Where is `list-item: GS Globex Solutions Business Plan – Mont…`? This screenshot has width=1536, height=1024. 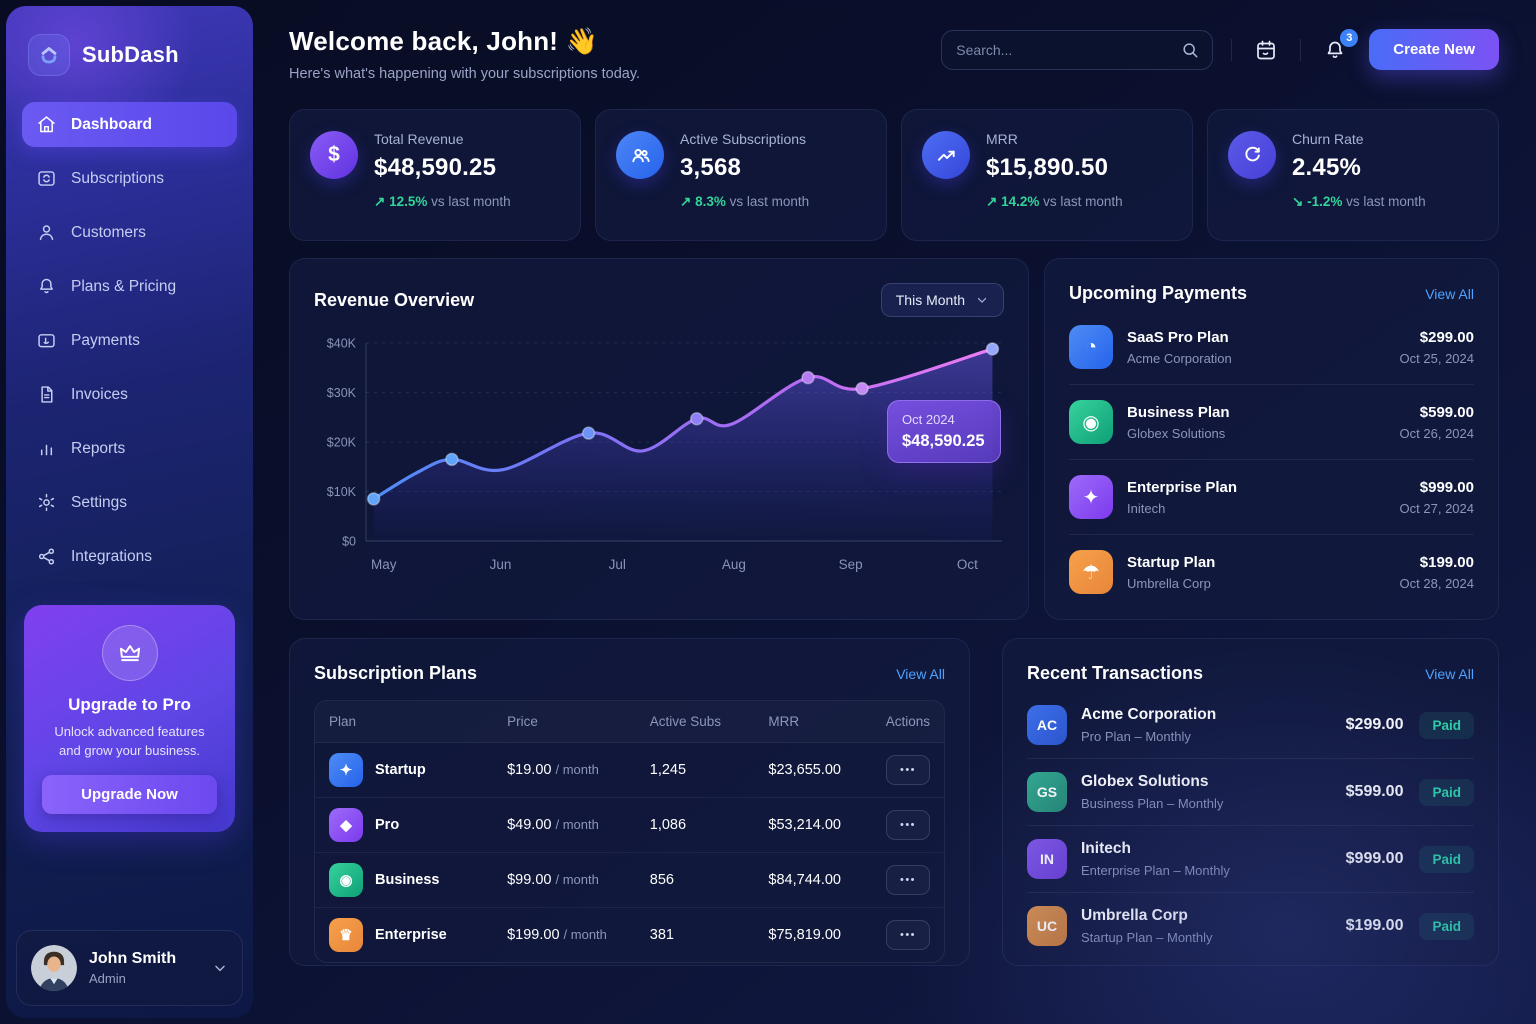 list-item: GS Globex Solutions Business Plan – Mont… is located at coordinates (1250, 791).